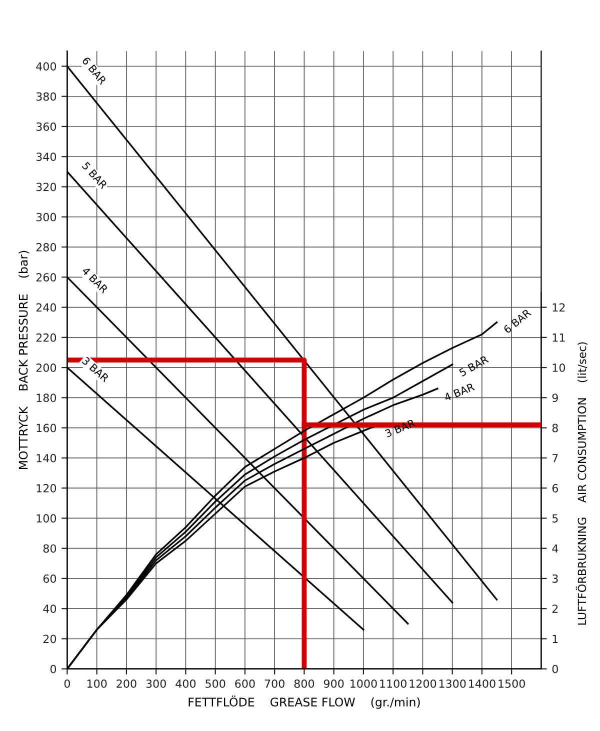  Describe the element at coordinates (126, 683) in the screenshot. I see `x-tick-label: 200` at that location.